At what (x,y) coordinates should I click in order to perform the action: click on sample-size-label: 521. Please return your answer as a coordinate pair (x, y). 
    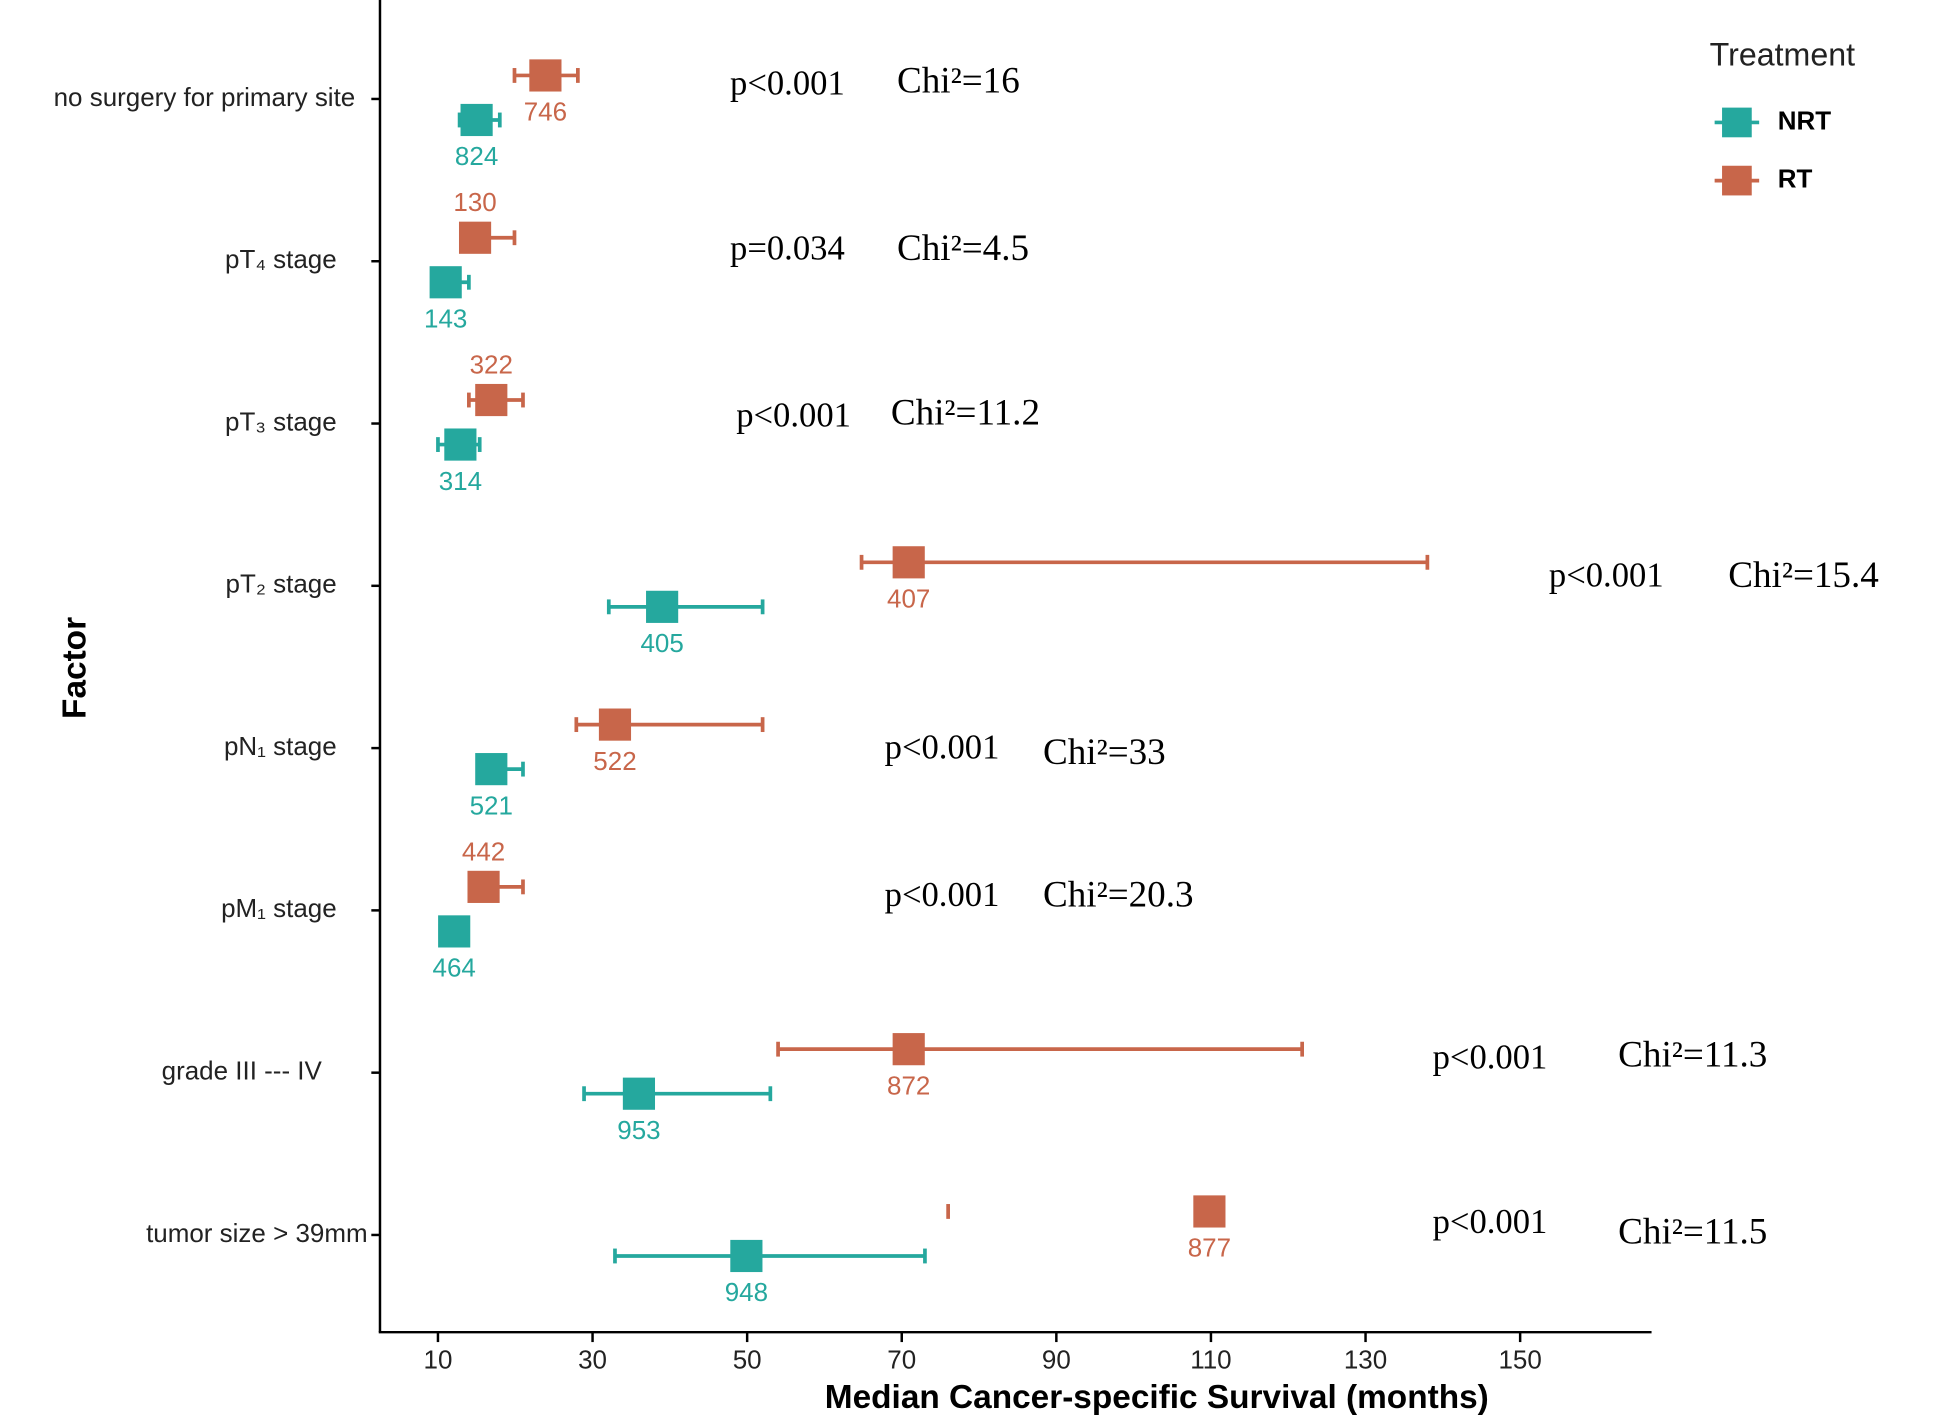
    Looking at the image, I should click on (491, 805).